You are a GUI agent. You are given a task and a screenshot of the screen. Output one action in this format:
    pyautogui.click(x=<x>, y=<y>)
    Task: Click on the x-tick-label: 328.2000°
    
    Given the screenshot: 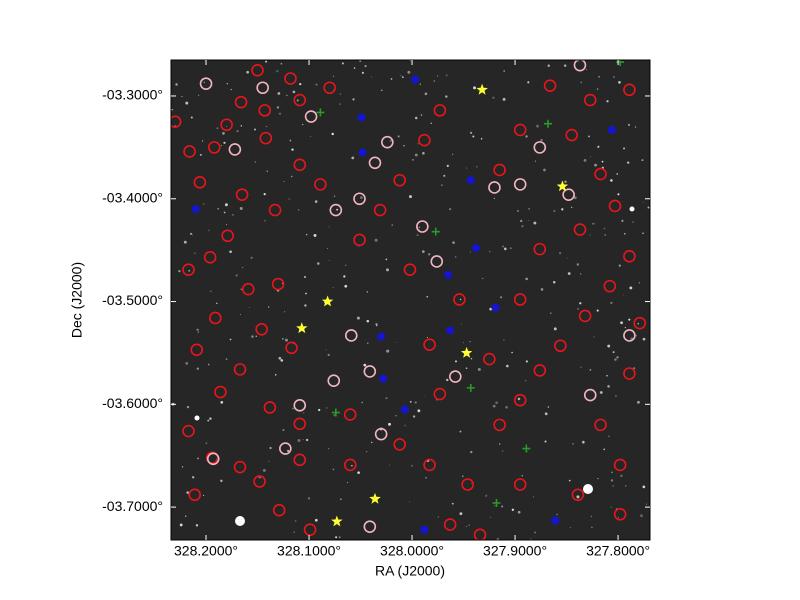 What is the action you would take?
    pyautogui.click(x=206, y=551)
    